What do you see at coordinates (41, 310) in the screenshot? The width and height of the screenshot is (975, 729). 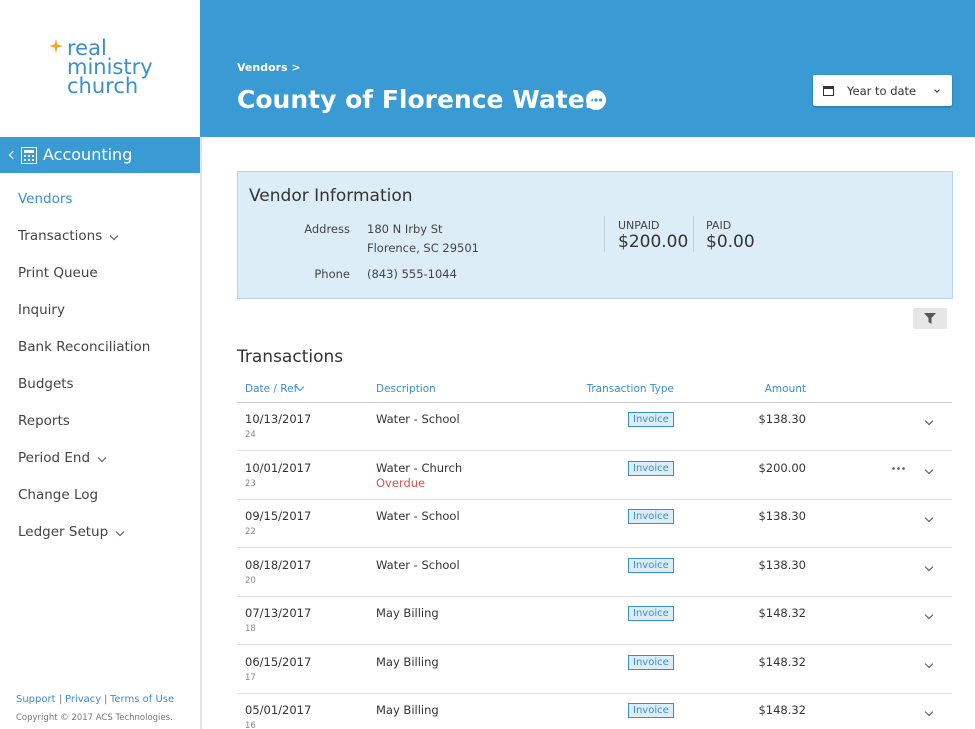 I see `nav-item: Inquiry` at bounding box center [41, 310].